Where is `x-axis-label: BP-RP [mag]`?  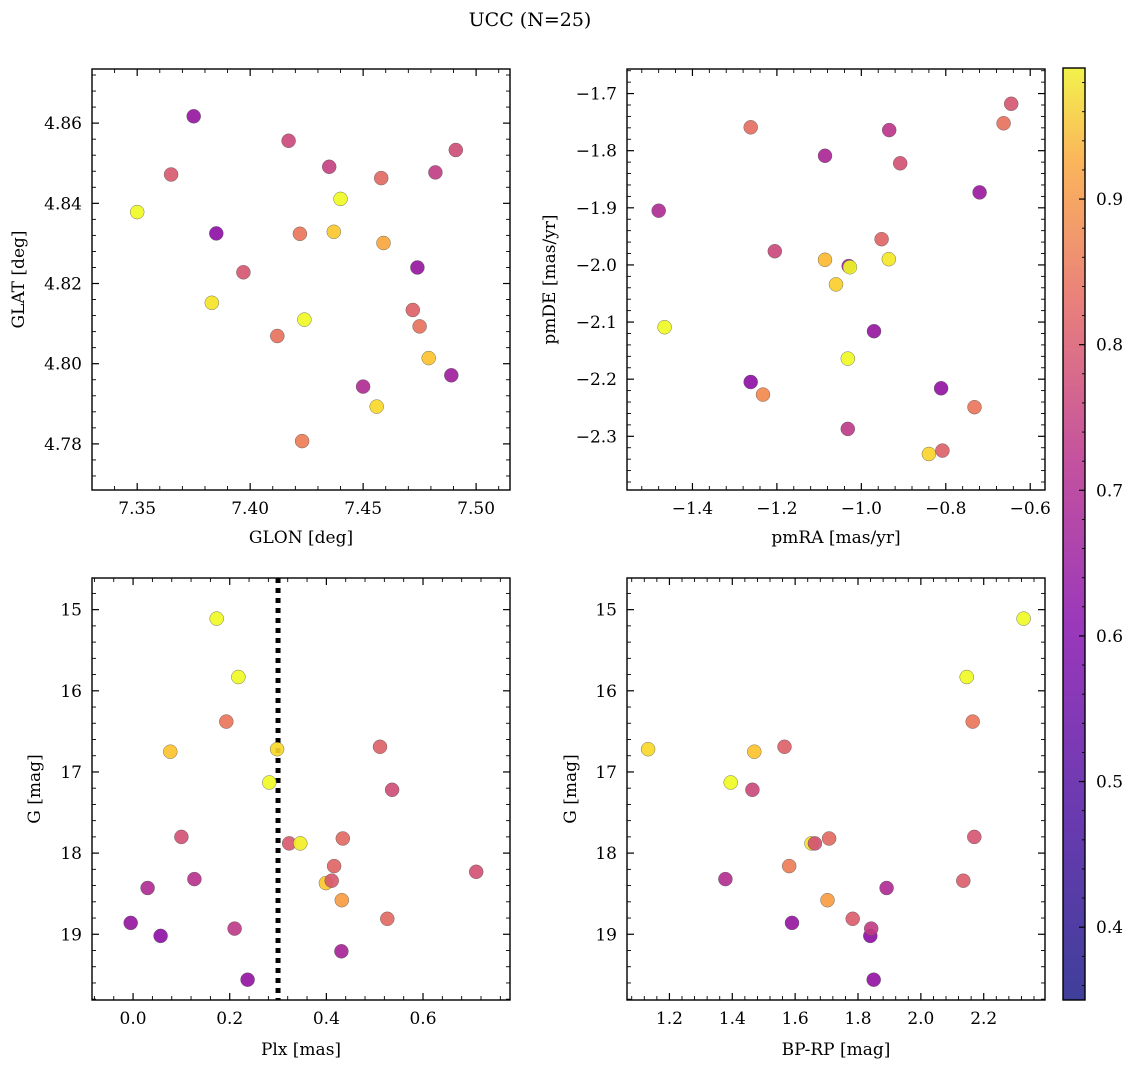 x-axis-label: BP-RP [mag] is located at coordinates (836, 1050).